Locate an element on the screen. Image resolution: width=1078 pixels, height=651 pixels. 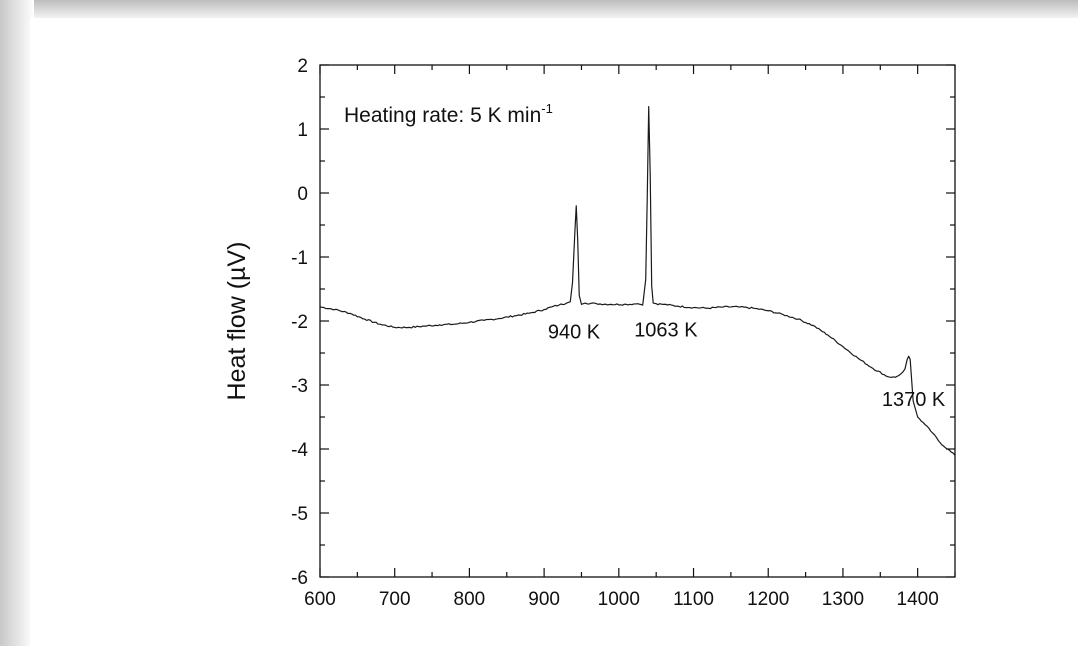
page-top-shadow is located at coordinates (539, 11).